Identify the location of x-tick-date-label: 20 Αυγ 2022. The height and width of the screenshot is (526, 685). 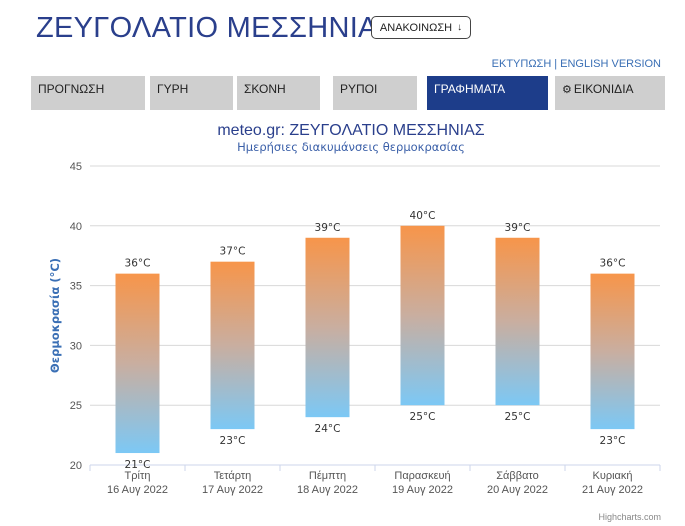
(517, 490).